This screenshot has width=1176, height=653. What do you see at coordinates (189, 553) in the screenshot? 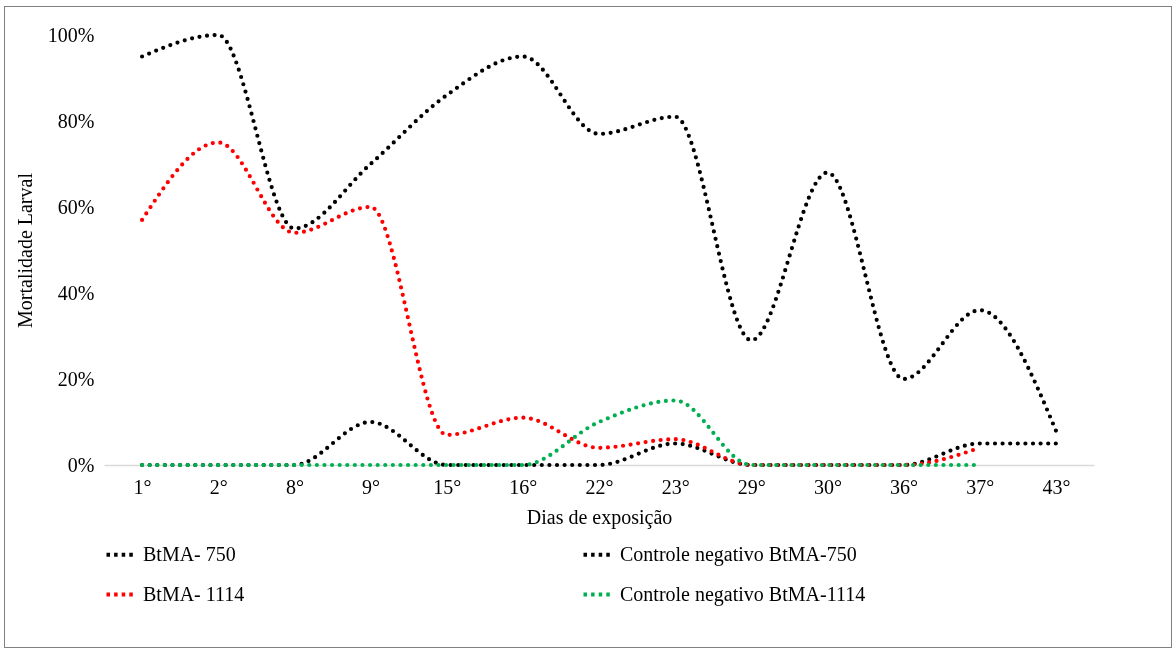
I see `legend-label: BtMA- 750` at bounding box center [189, 553].